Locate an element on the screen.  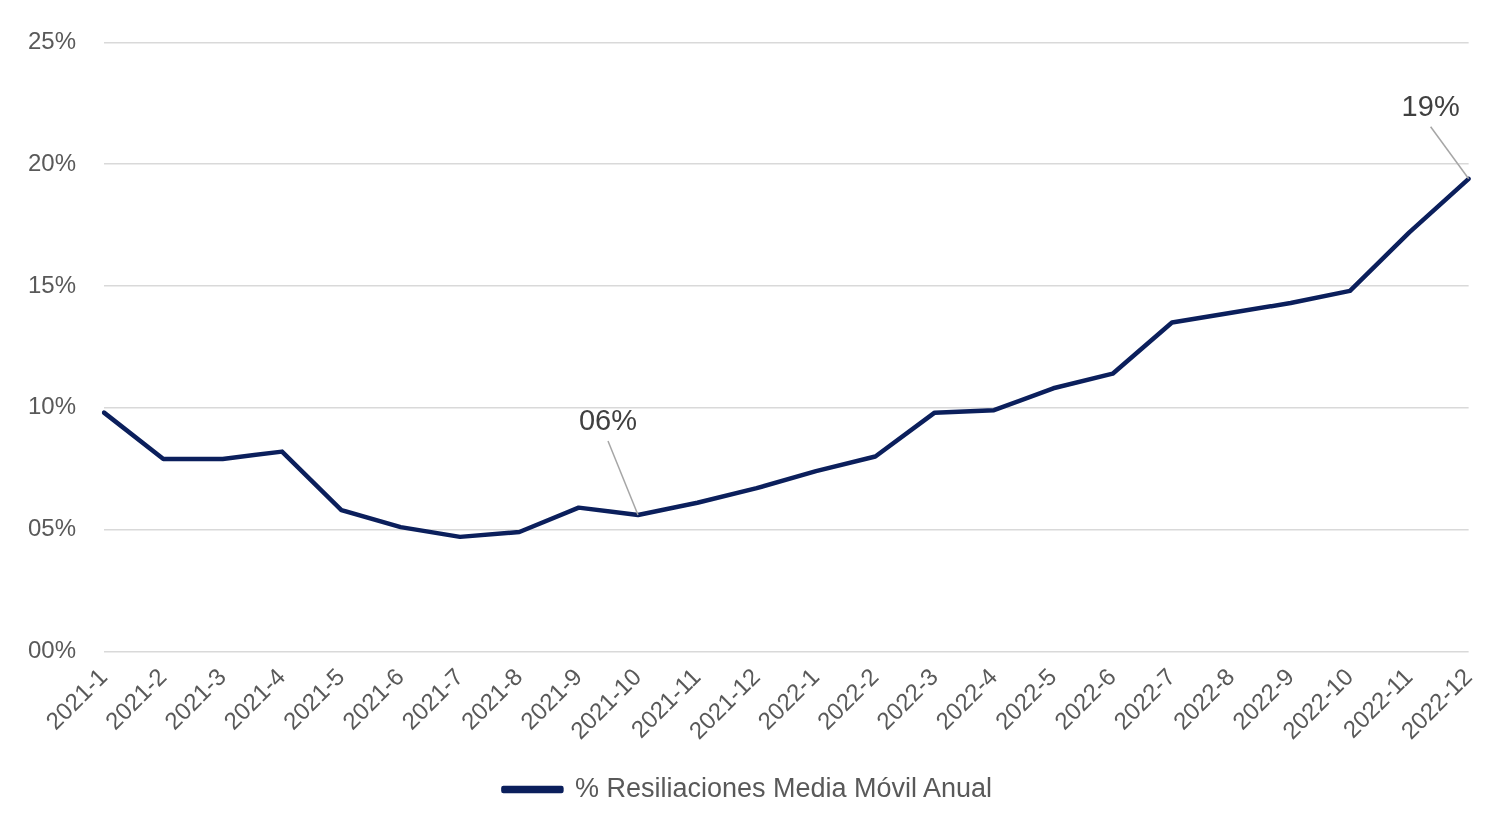
annotation: 06% is located at coordinates (608, 420).